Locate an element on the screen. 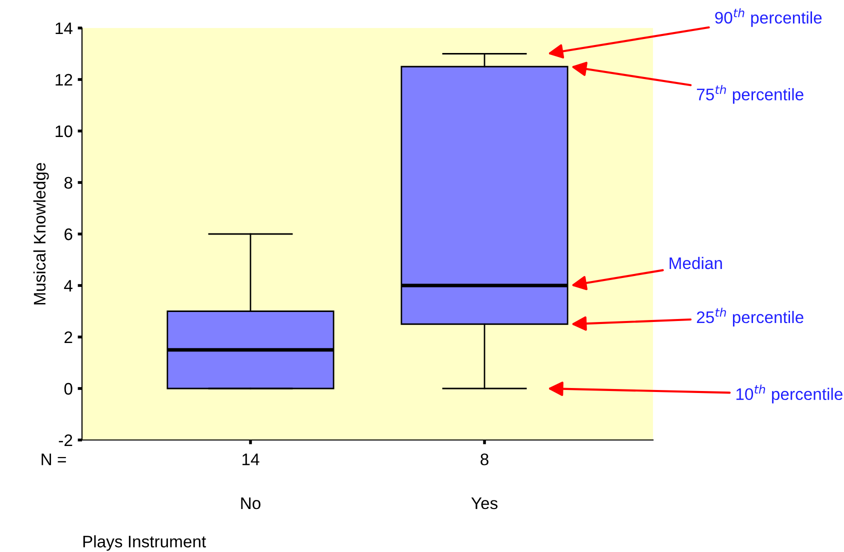  y-tick-label: 0 is located at coordinates (68, 388).